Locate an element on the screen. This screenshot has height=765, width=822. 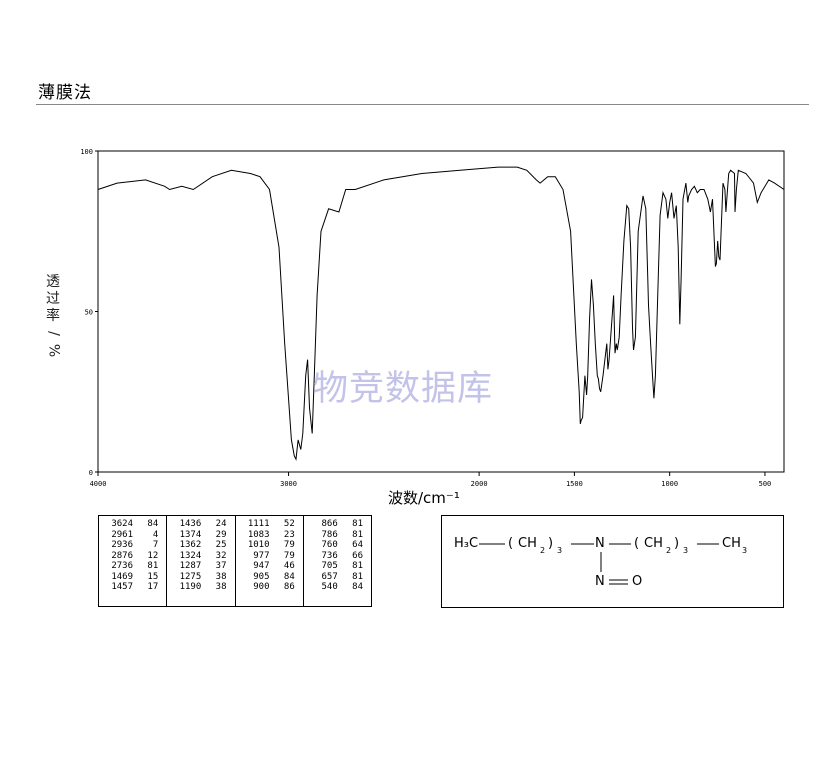
peak-table-row: 900 86 is located at coordinates (270, 587).